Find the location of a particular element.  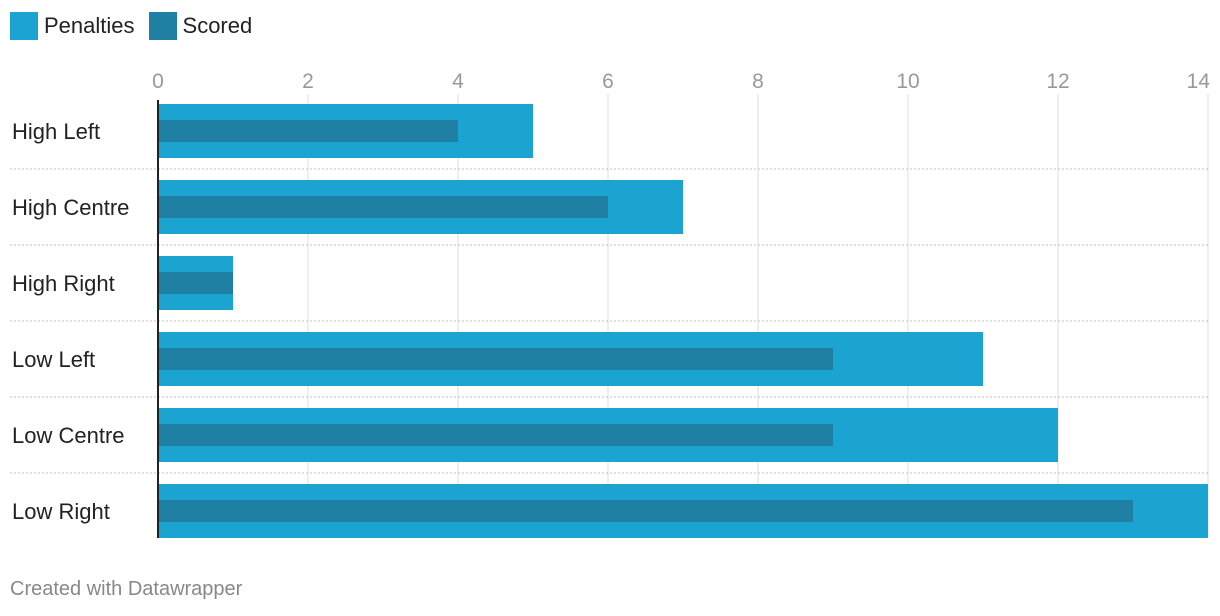

x-tick-label: 2 is located at coordinates (308, 81).